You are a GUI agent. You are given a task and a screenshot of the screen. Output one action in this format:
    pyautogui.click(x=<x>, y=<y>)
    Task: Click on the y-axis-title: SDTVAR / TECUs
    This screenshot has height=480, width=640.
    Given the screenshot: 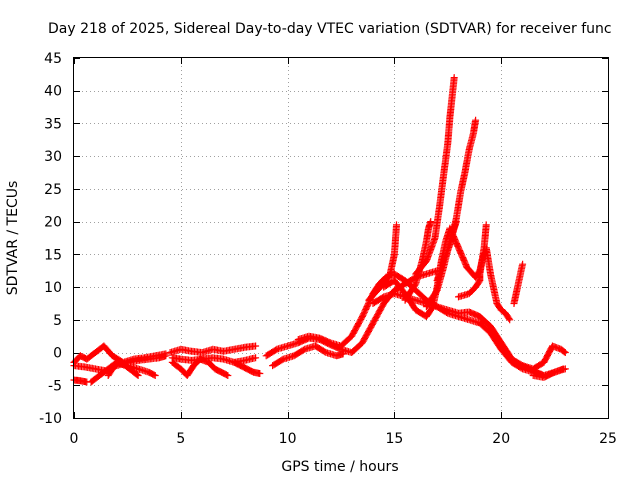 What is the action you would take?
    pyautogui.click(x=13, y=238)
    